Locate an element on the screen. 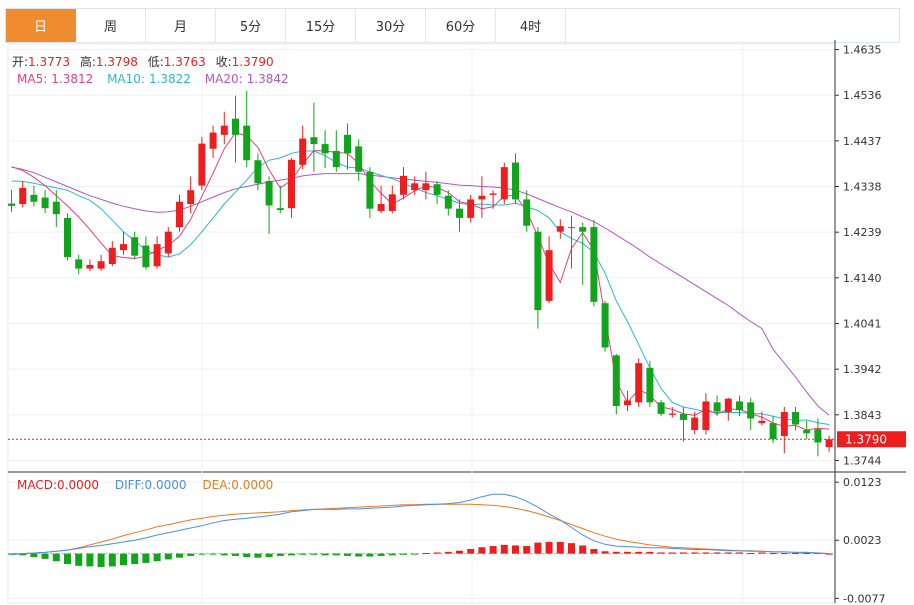 Image resolution: width=914 pixels, height=605 pixels. open-value: 1.3773 is located at coordinates (49, 62).